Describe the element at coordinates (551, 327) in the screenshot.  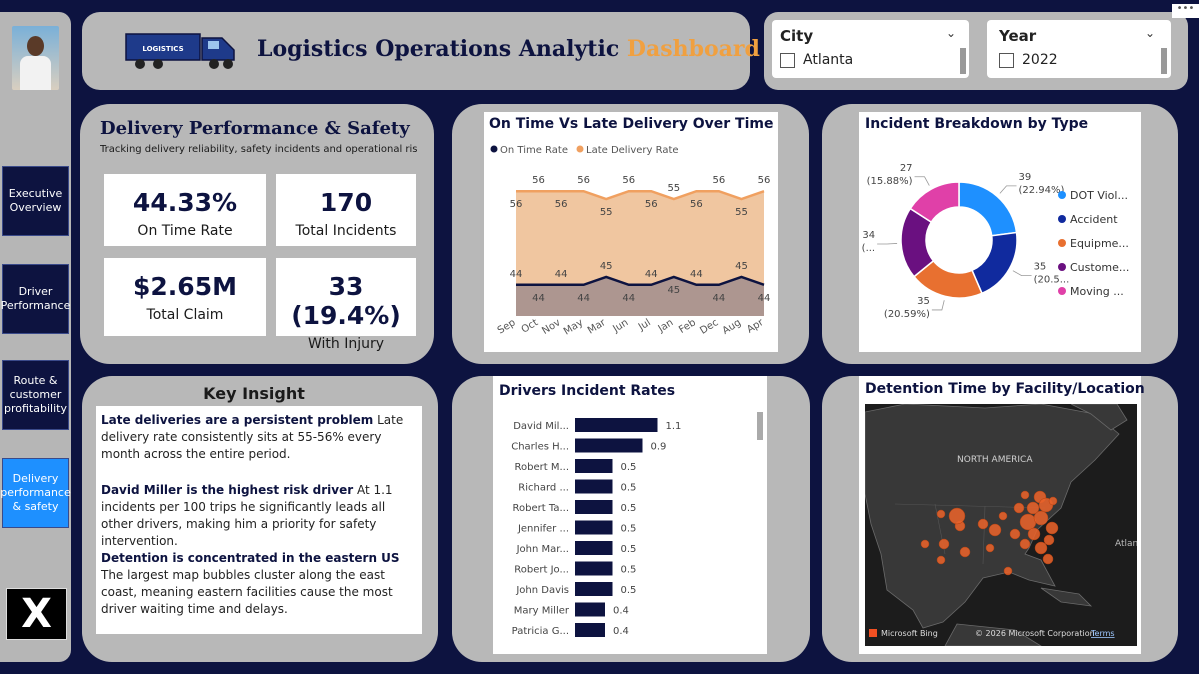
I see `x-tick-label: Nov` at that location.